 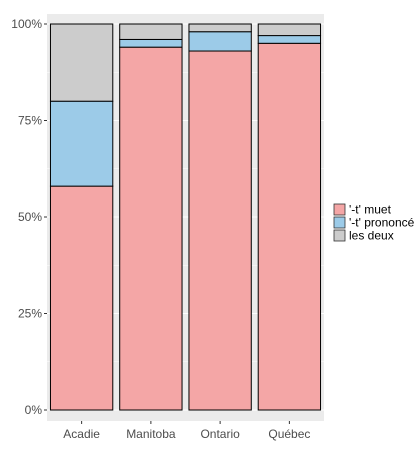 I want to click on legend-label: les deux, so click(x=371, y=236).